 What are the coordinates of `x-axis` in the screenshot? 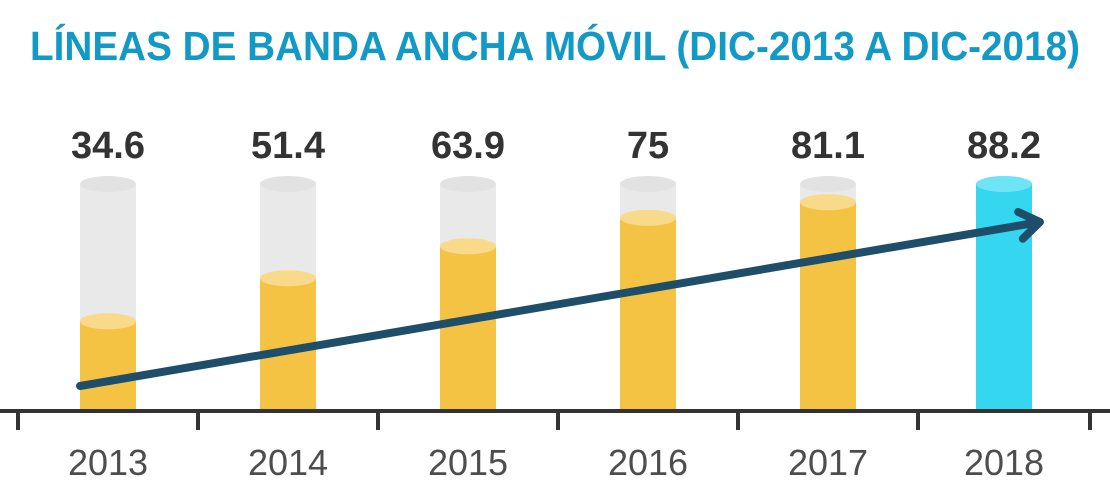 It's located at (555, 419).